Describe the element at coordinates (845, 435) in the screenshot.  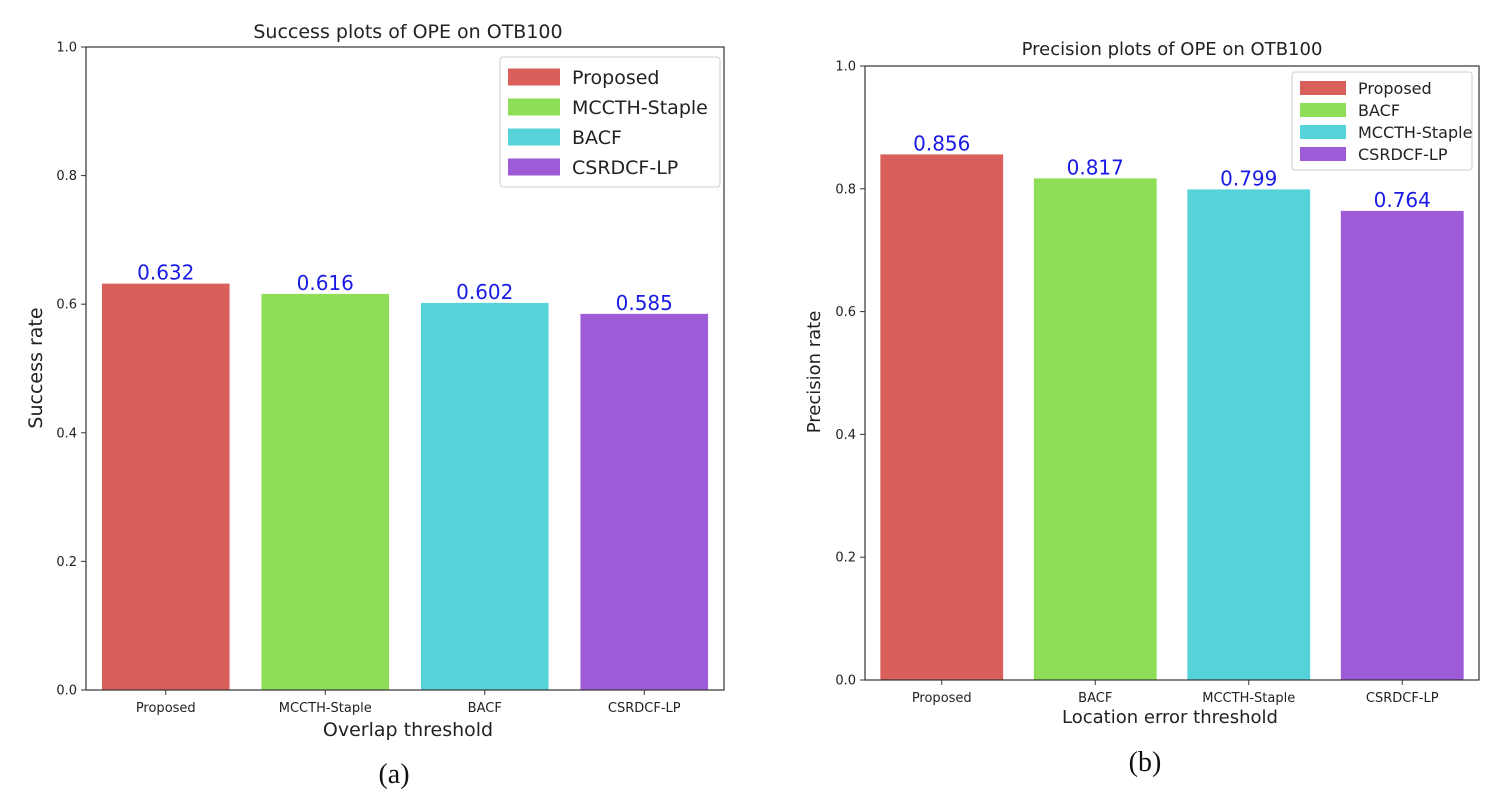
I see `chart-b-ytick-label: 0.4` at that location.